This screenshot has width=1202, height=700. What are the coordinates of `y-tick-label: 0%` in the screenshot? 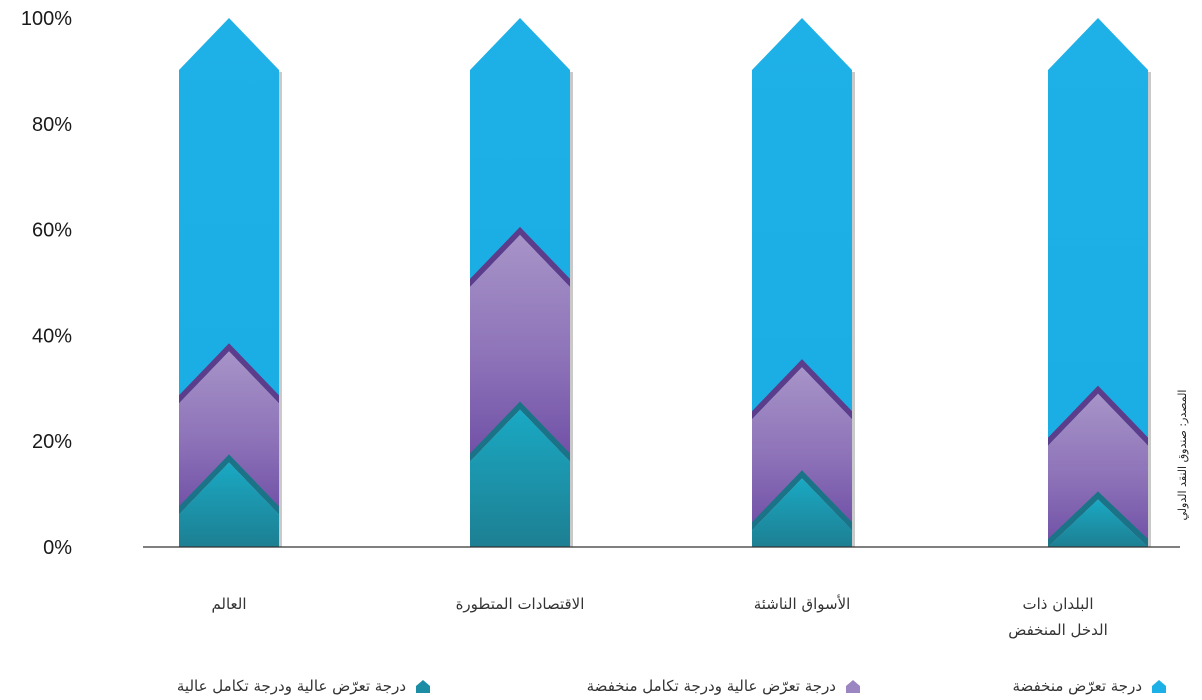 It's located at (57, 548).